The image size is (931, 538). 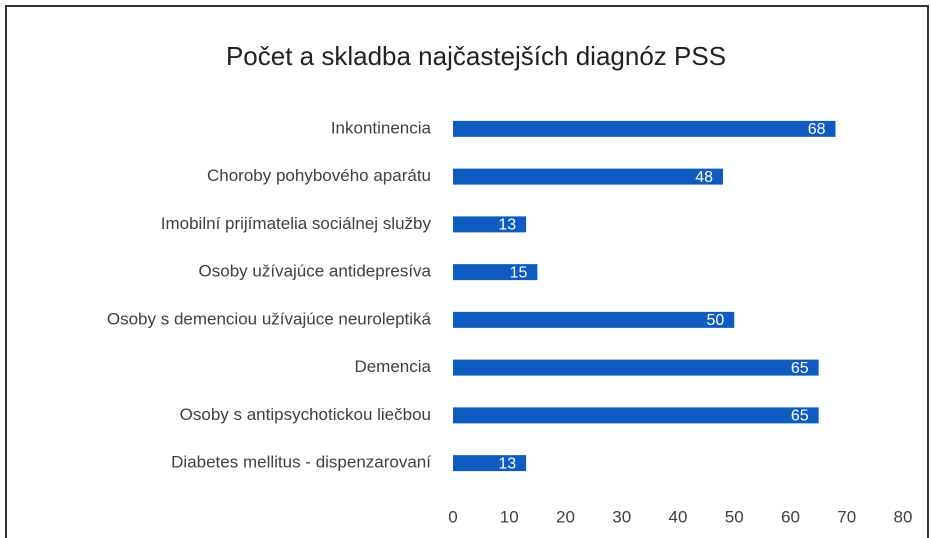 What do you see at coordinates (790, 516) in the screenshot?
I see `x-tick-label: 60` at bounding box center [790, 516].